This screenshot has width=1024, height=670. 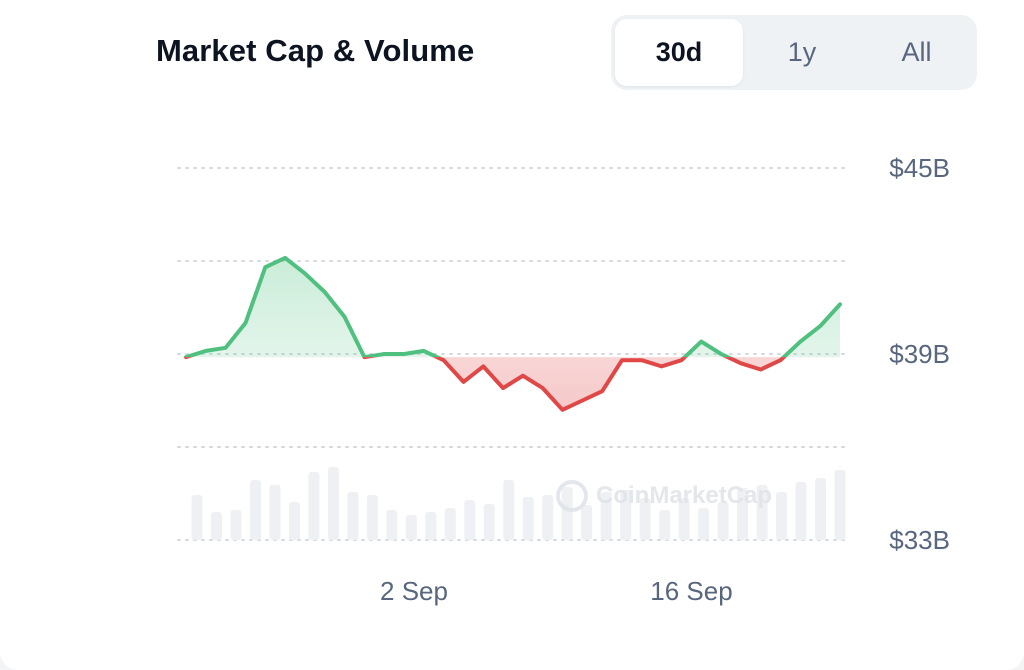 What do you see at coordinates (684, 495) in the screenshot?
I see `watermark-text: CoinMarketCap` at bounding box center [684, 495].